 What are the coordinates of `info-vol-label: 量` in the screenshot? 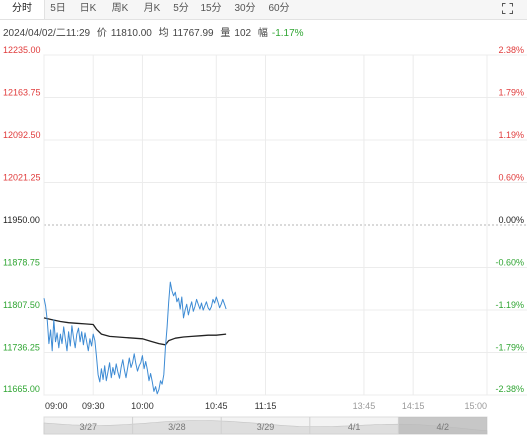 It's located at (225, 33).